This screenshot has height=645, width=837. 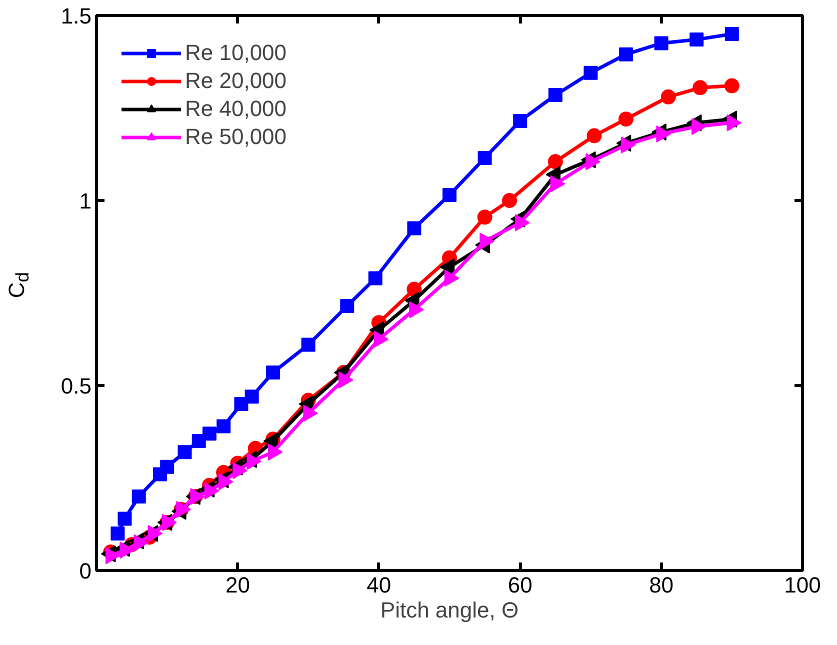 What do you see at coordinates (379, 585) in the screenshot?
I see `x-tick-label: 40` at bounding box center [379, 585].